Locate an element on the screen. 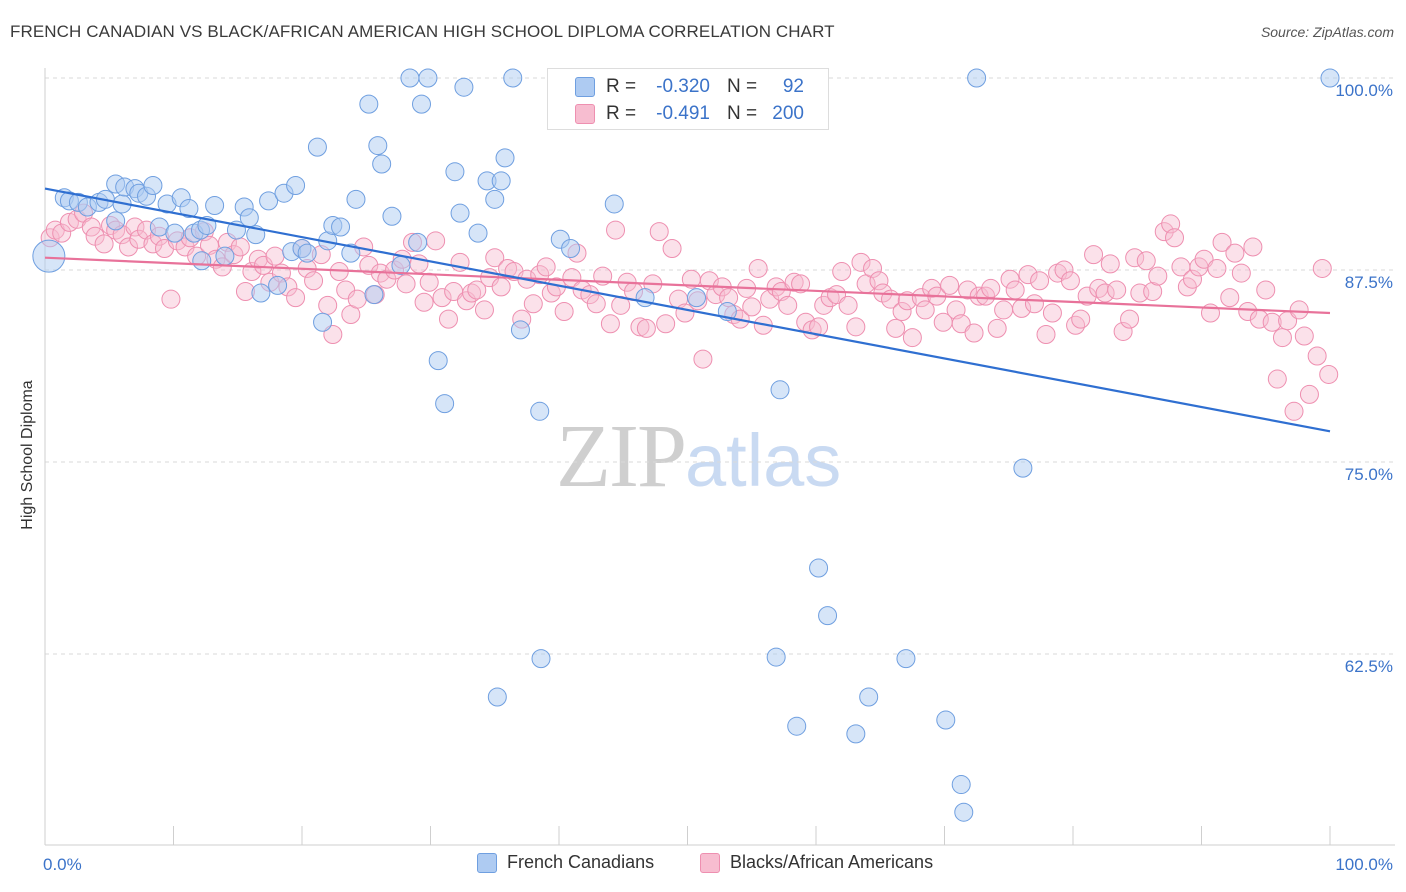  n-label: N = is located at coordinates (742, 113).